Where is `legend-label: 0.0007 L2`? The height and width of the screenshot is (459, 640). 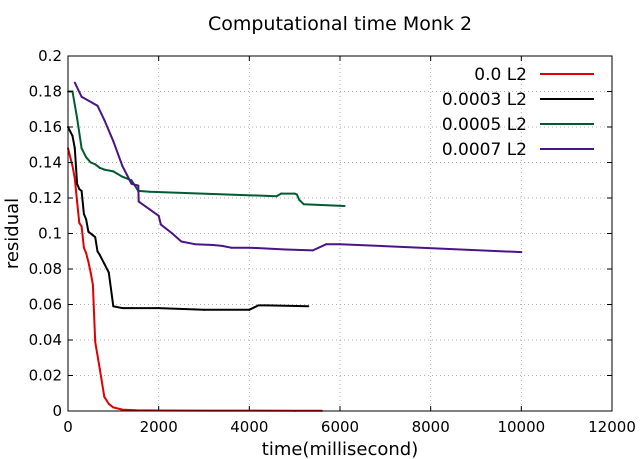
legend-label: 0.0007 L2 is located at coordinates (484, 150).